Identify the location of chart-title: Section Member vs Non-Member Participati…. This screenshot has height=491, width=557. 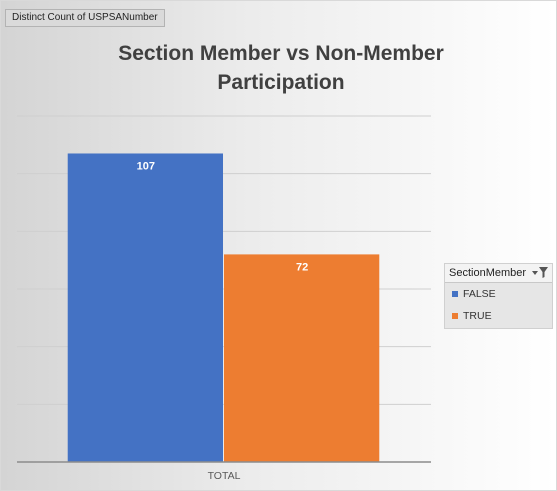
(281, 68).